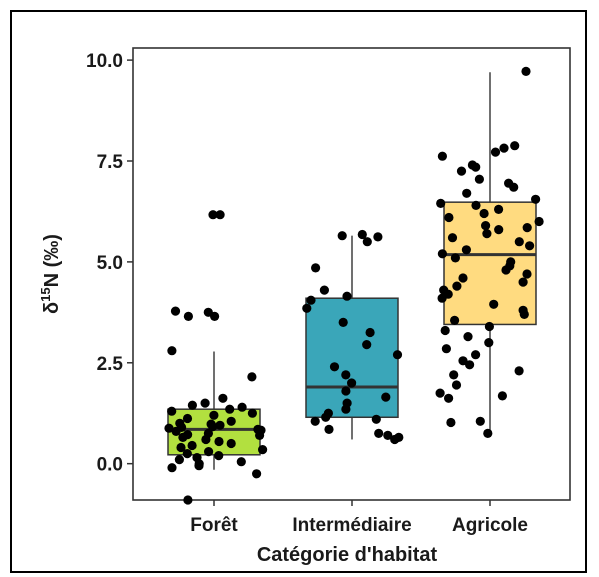  Describe the element at coordinates (490, 525) in the screenshot. I see `x-tick-label: Agricole` at that location.